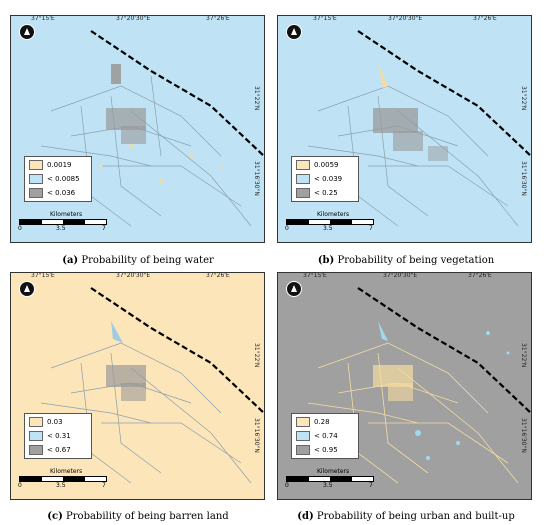 This screenshot has width=550, height=525. I want to click on legend: 0.0059 < 0.039 < 0.25, so click(325, 179).